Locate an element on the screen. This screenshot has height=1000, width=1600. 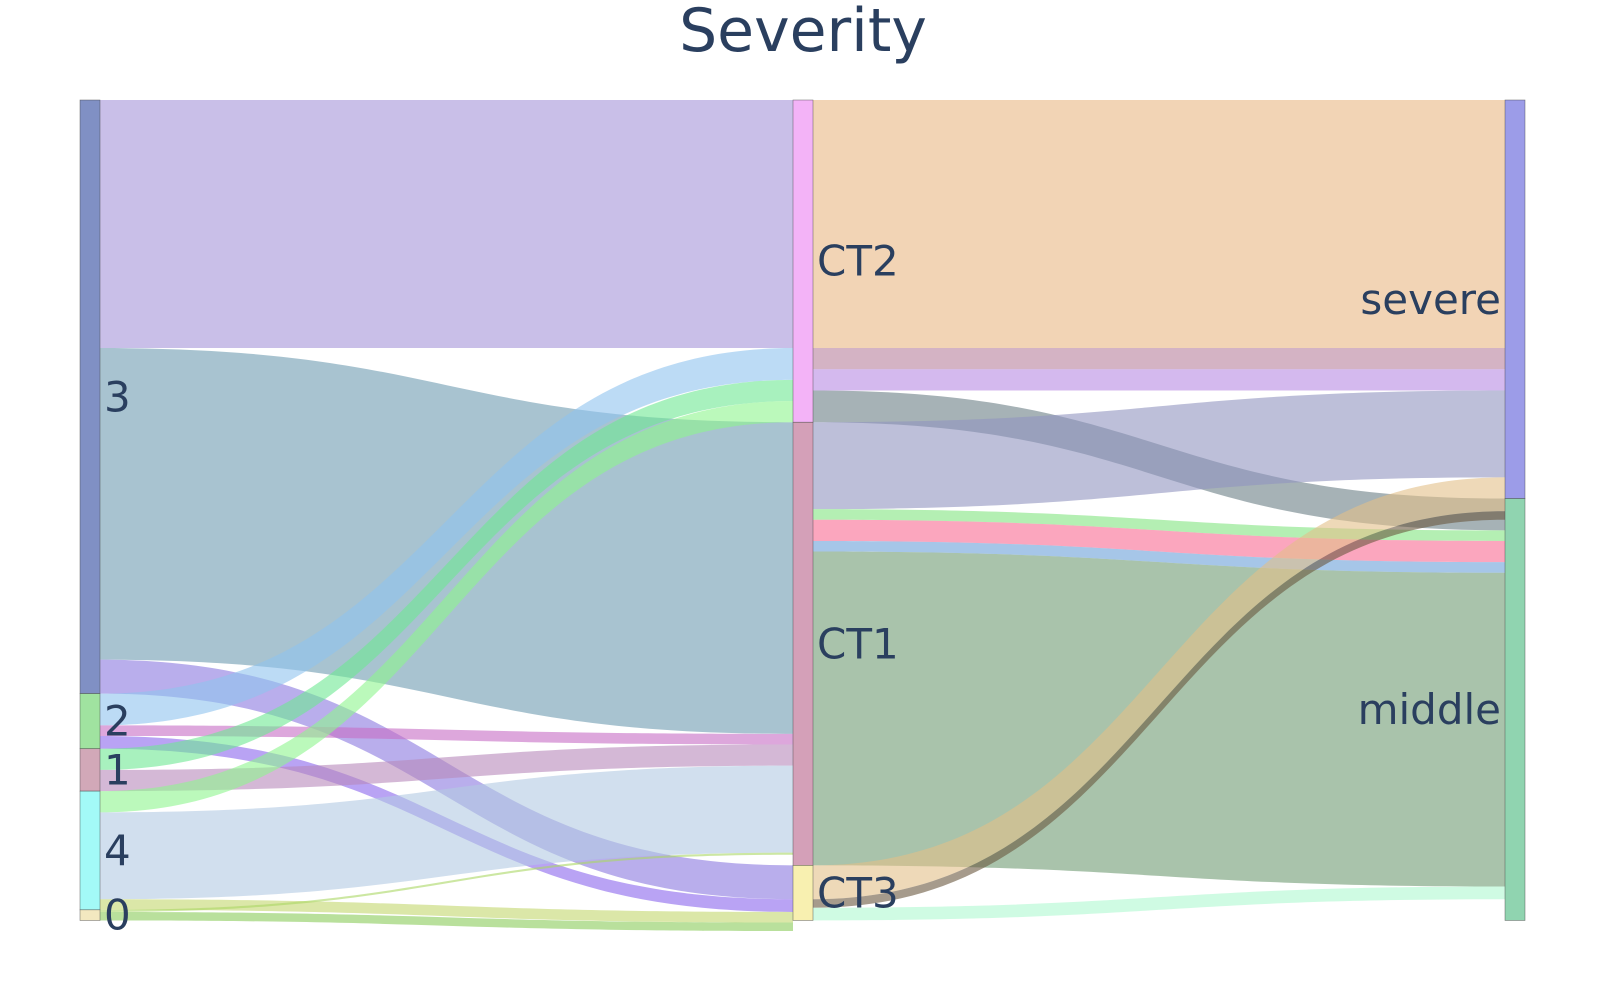
node-label-severe: severe is located at coordinates (1430, 299).